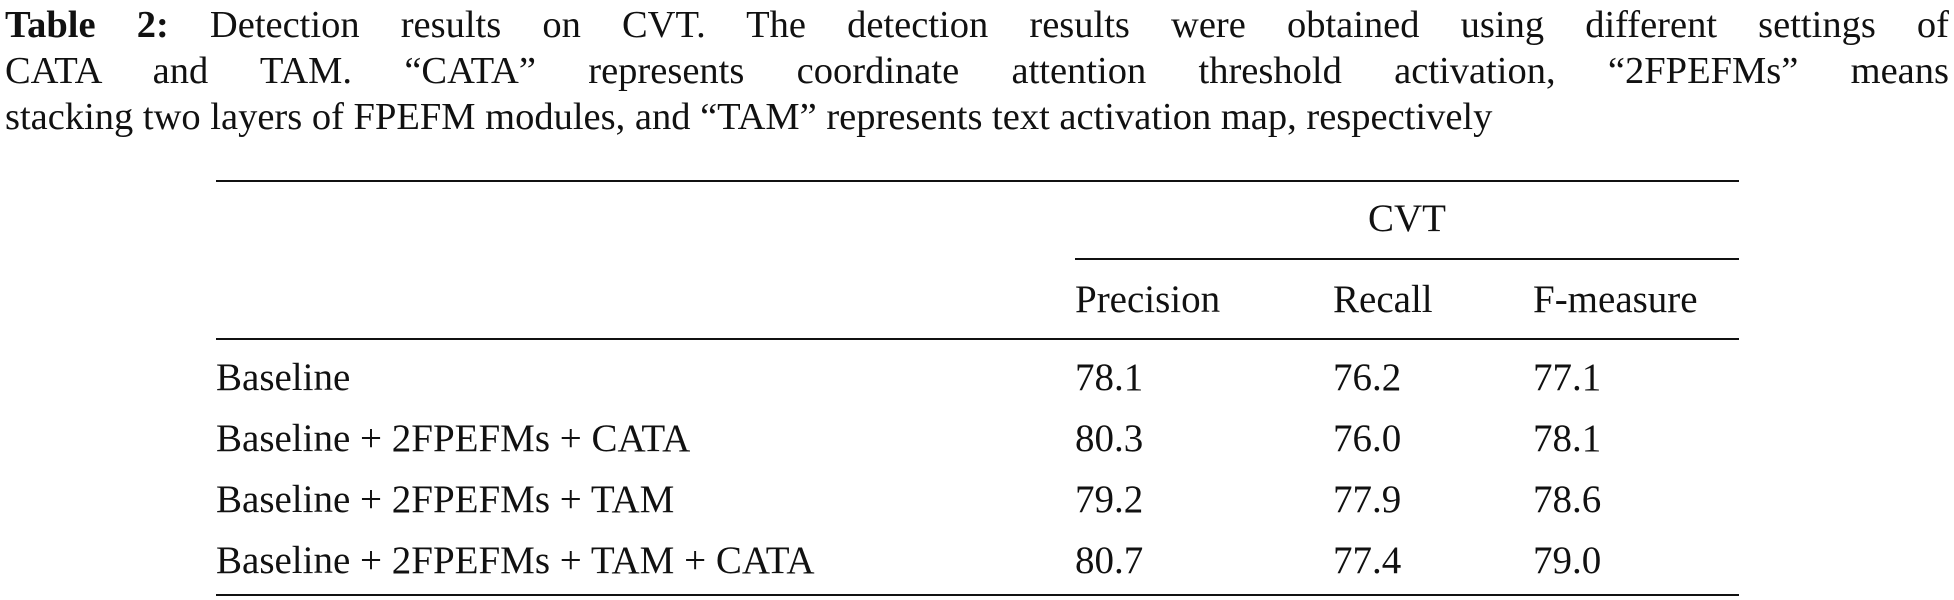 This screenshot has width=1954, height=600. What do you see at coordinates (453, 438) in the screenshot?
I see `row-method-cell: Baseline + 2FPEFMs + CATA` at bounding box center [453, 438].